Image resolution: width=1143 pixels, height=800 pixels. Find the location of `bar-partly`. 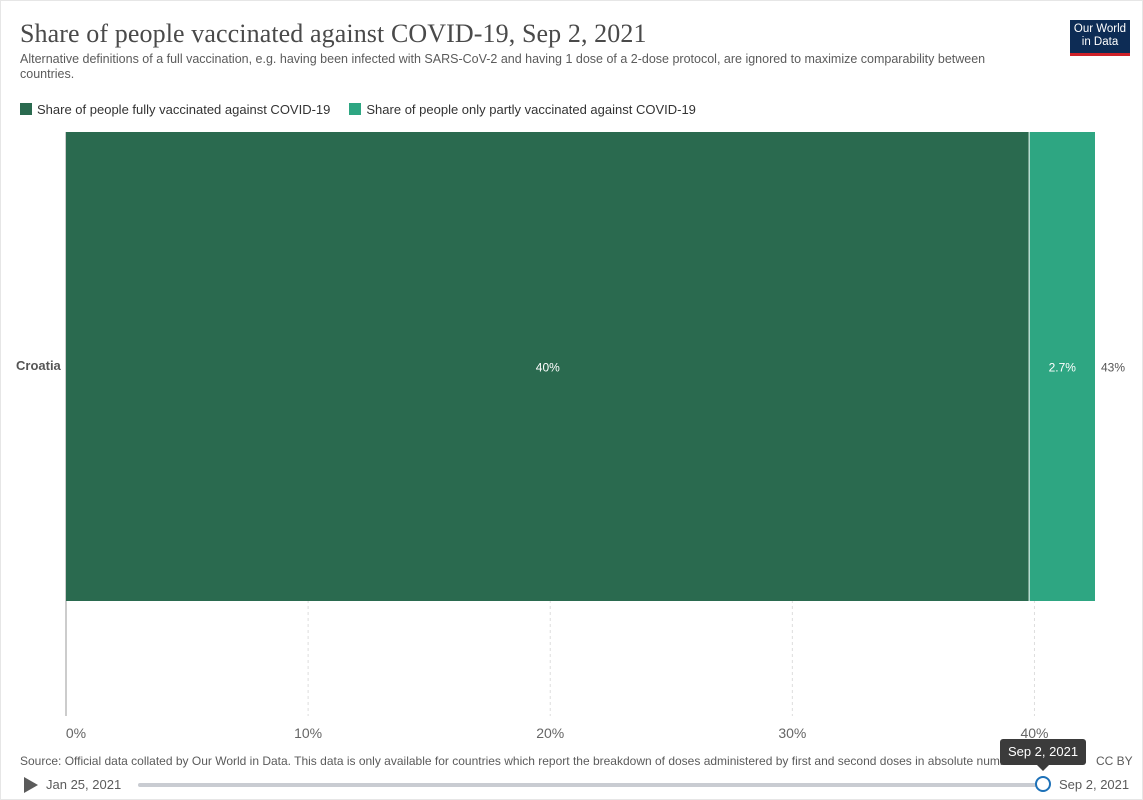

bar-partly is located at coordinates (1062, 366).